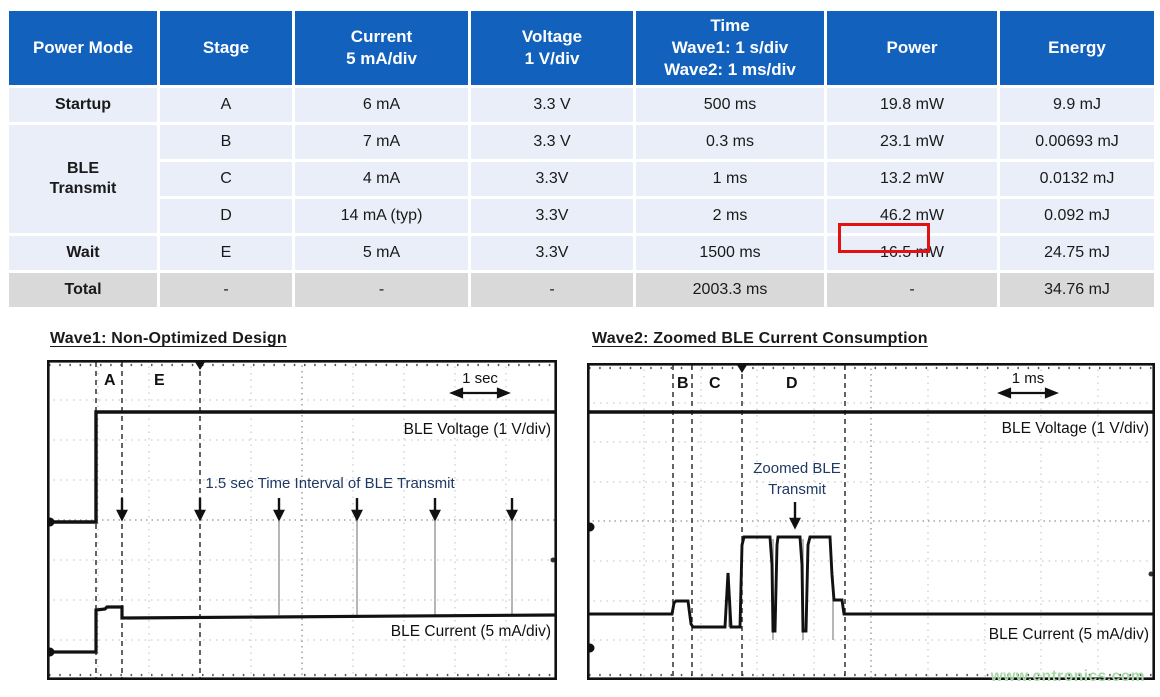  What do you see at coordinates (1067, 676) in the screenshot?
I see `site-watermark: www.cntronics.com` at bounding box center [1067, 676].